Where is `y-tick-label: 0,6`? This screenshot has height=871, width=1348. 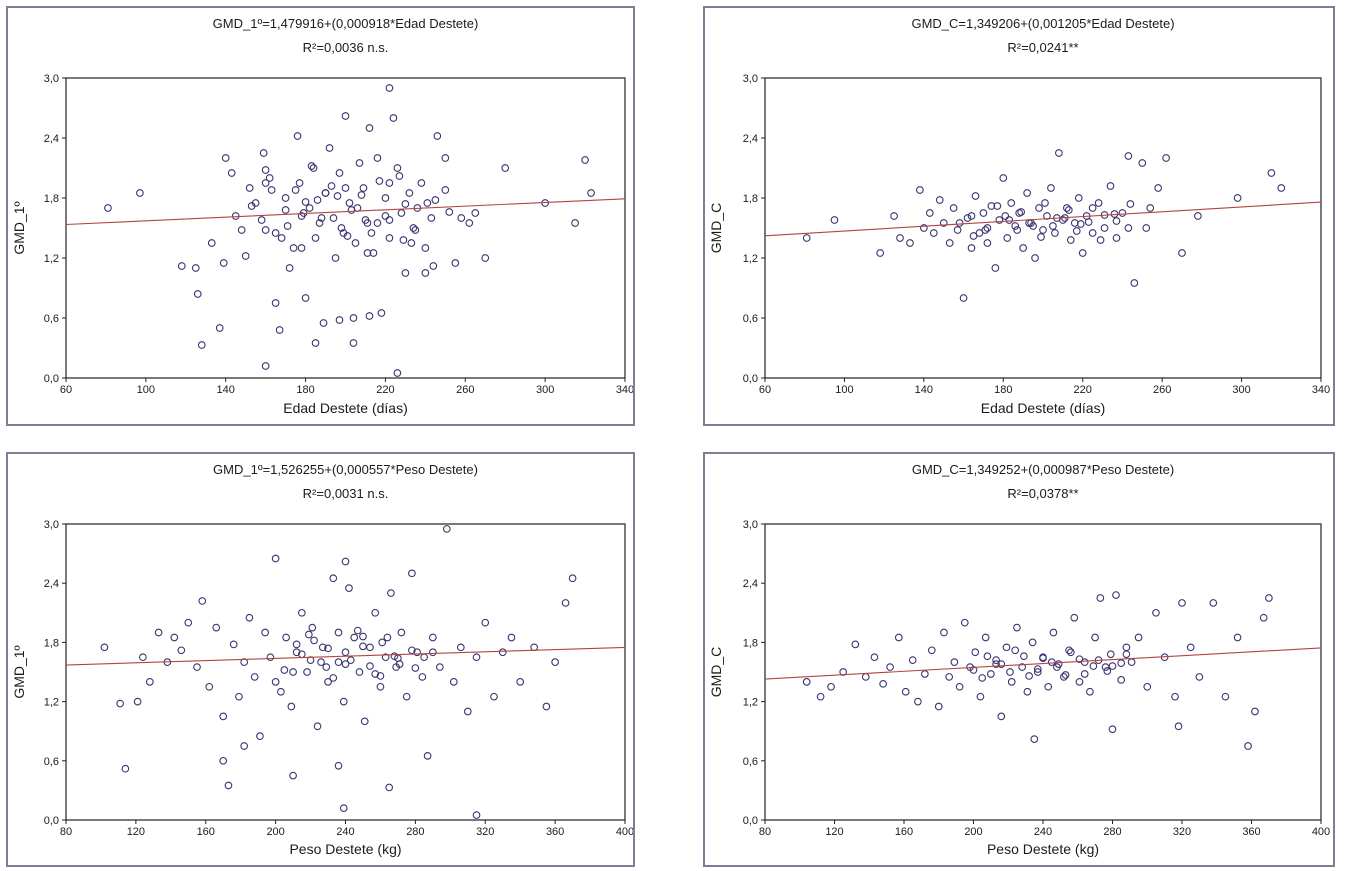
y-tick-label: 0,6 is located at coordinates (750, 319).